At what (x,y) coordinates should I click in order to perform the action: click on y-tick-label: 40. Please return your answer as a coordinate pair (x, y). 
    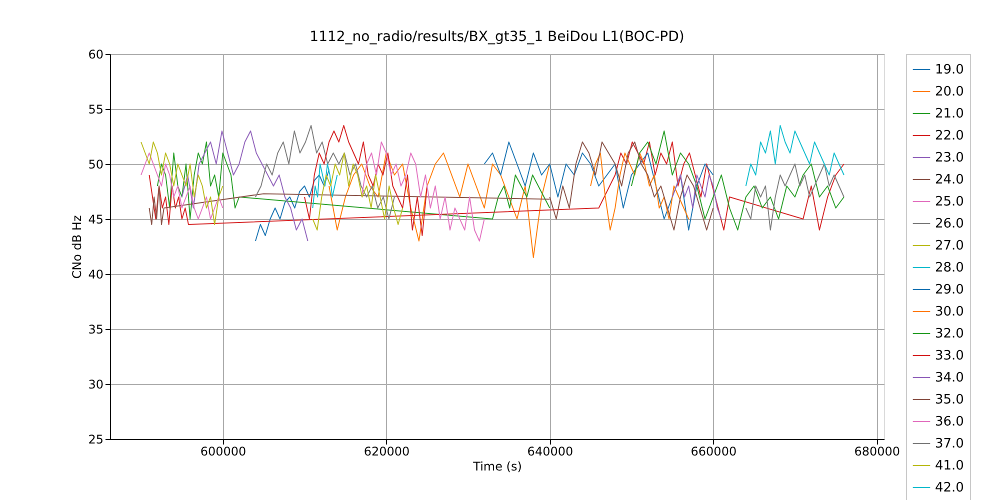
    Looking at the image, I should click on (96, 275).